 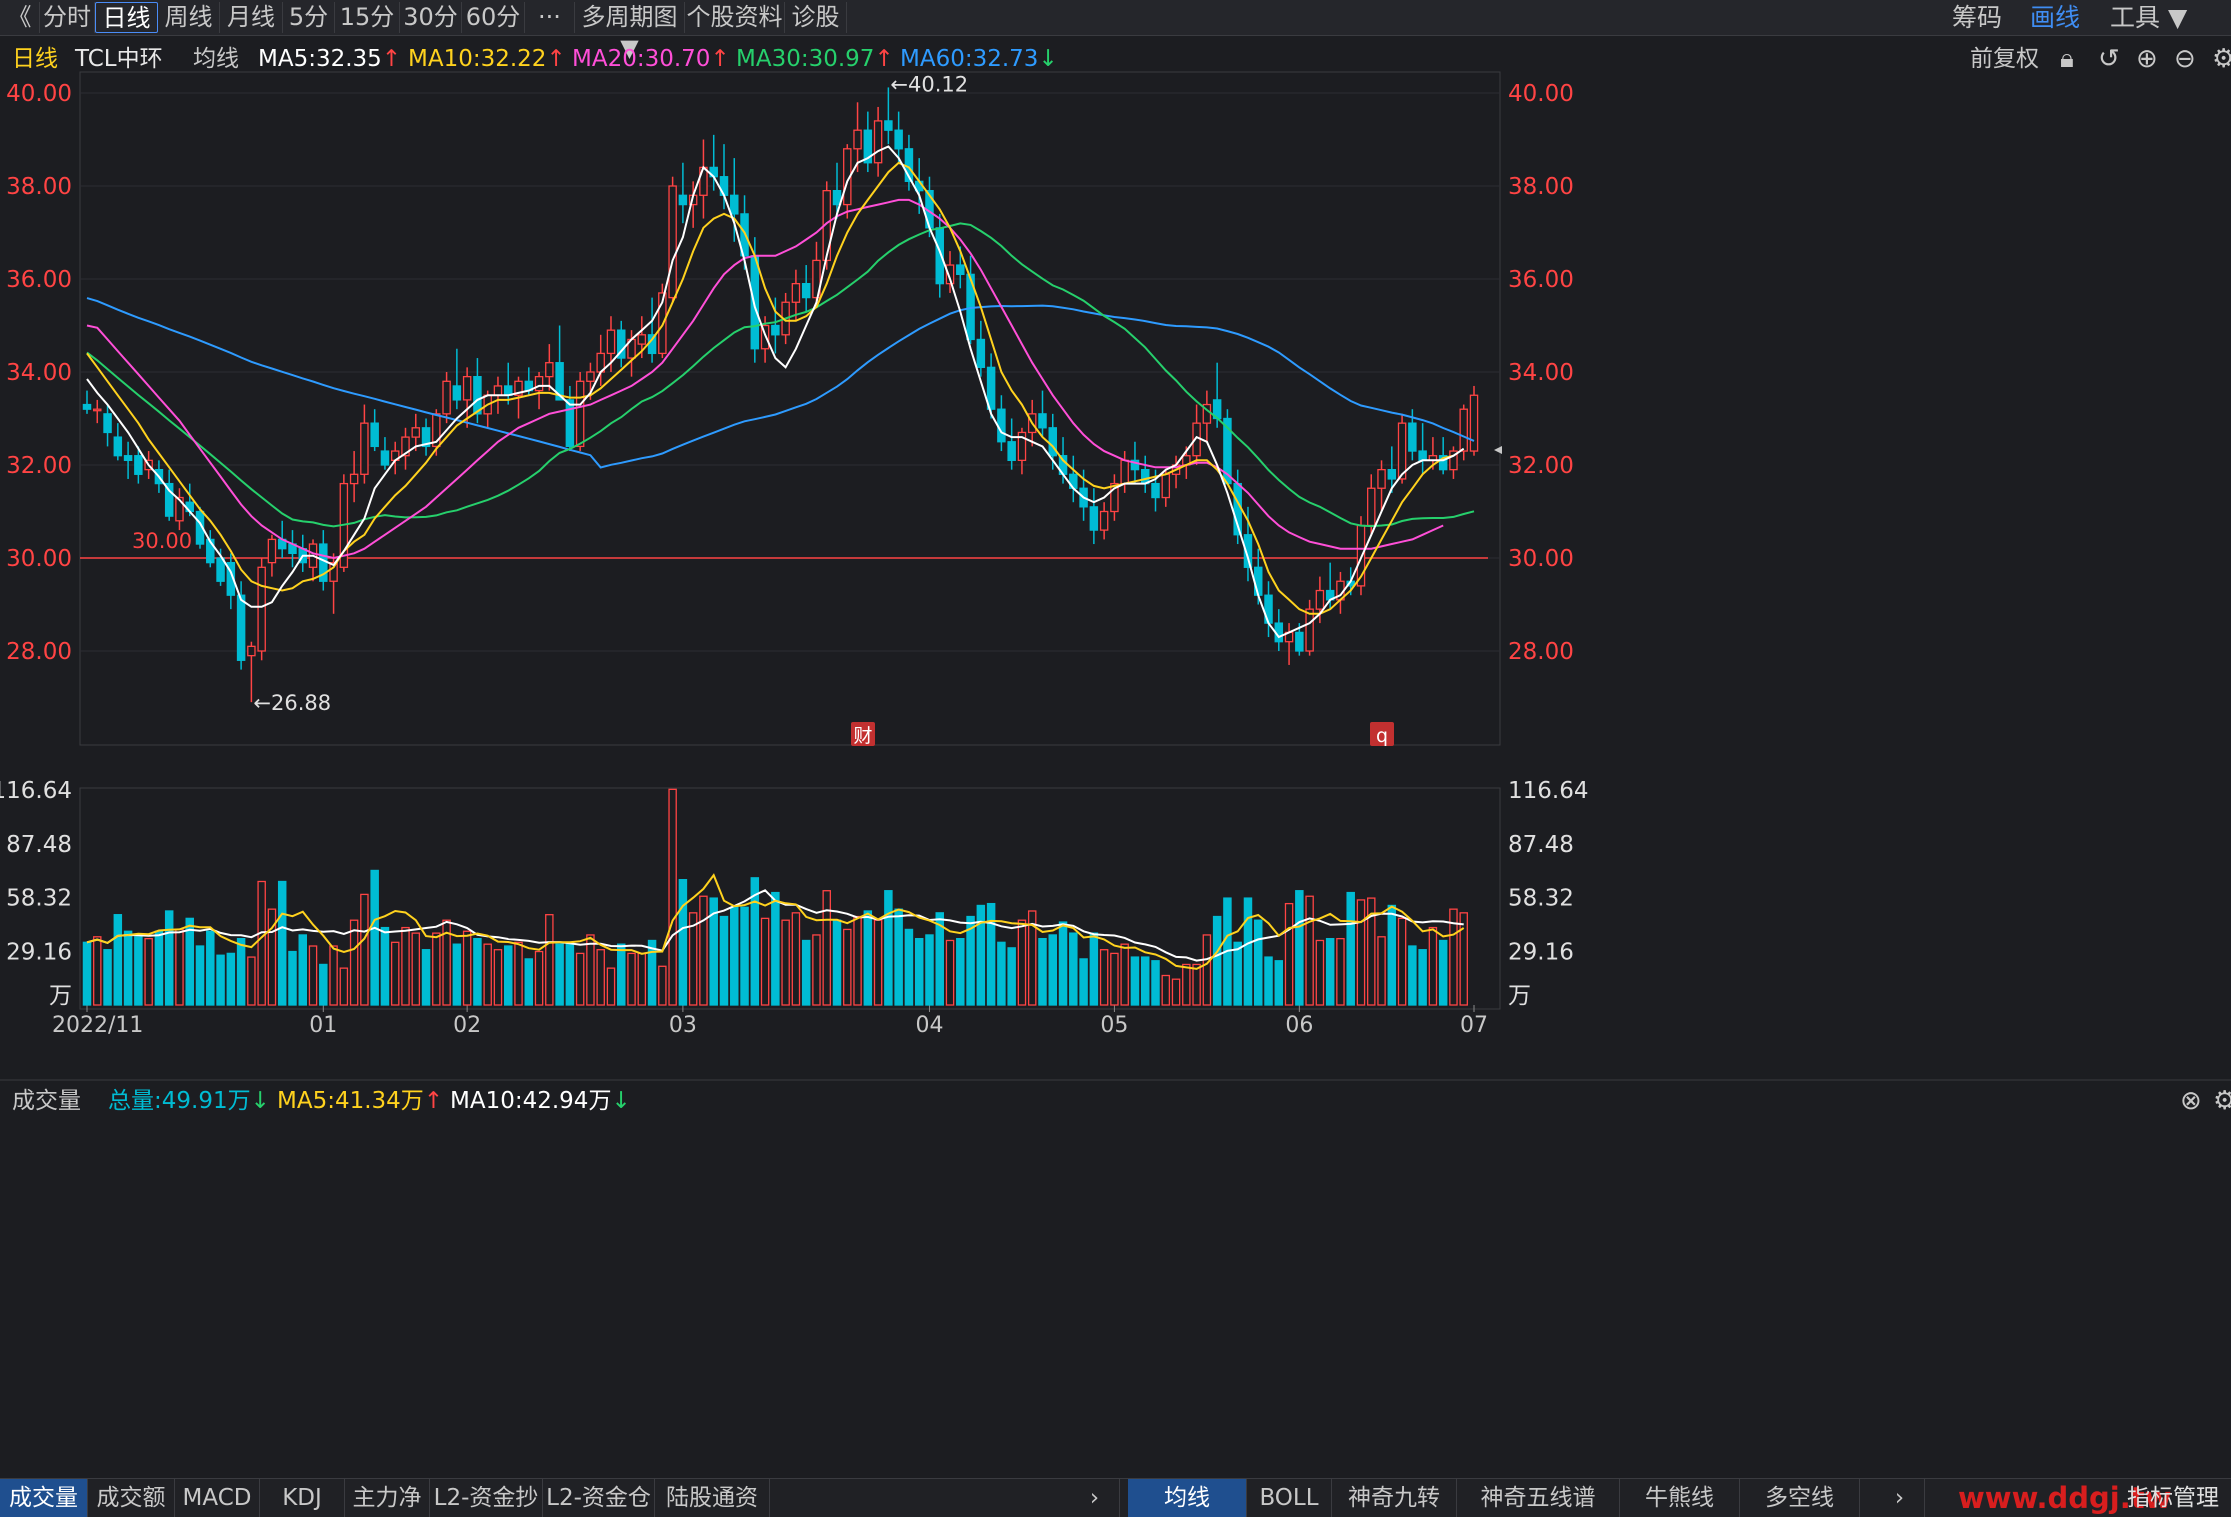 What do you see at coordinates (367, 17) in the screenshot?
I see `period-tab-5: 15分` at bounding box center [367, 17].